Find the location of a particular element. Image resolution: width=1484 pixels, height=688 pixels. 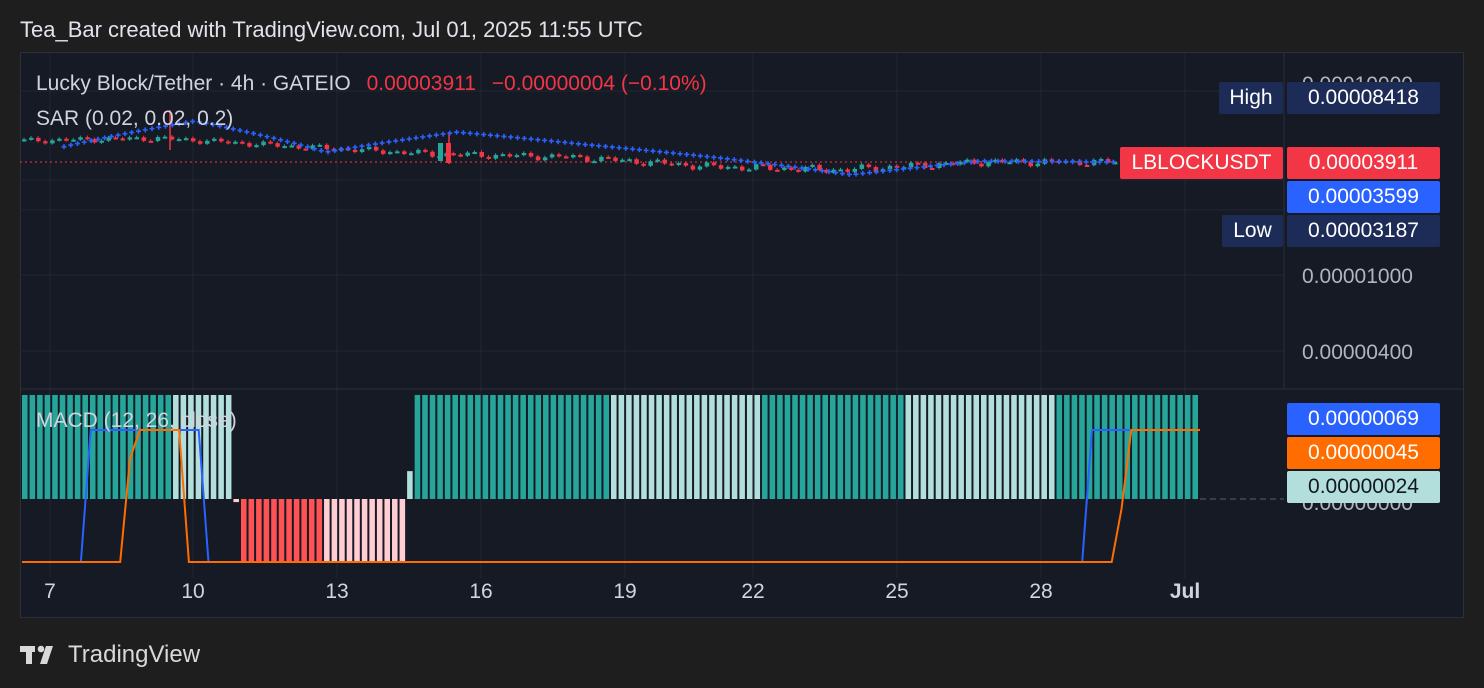

price-change: −0.00000004 (−0.10%) is located at coordinates (599, 83).